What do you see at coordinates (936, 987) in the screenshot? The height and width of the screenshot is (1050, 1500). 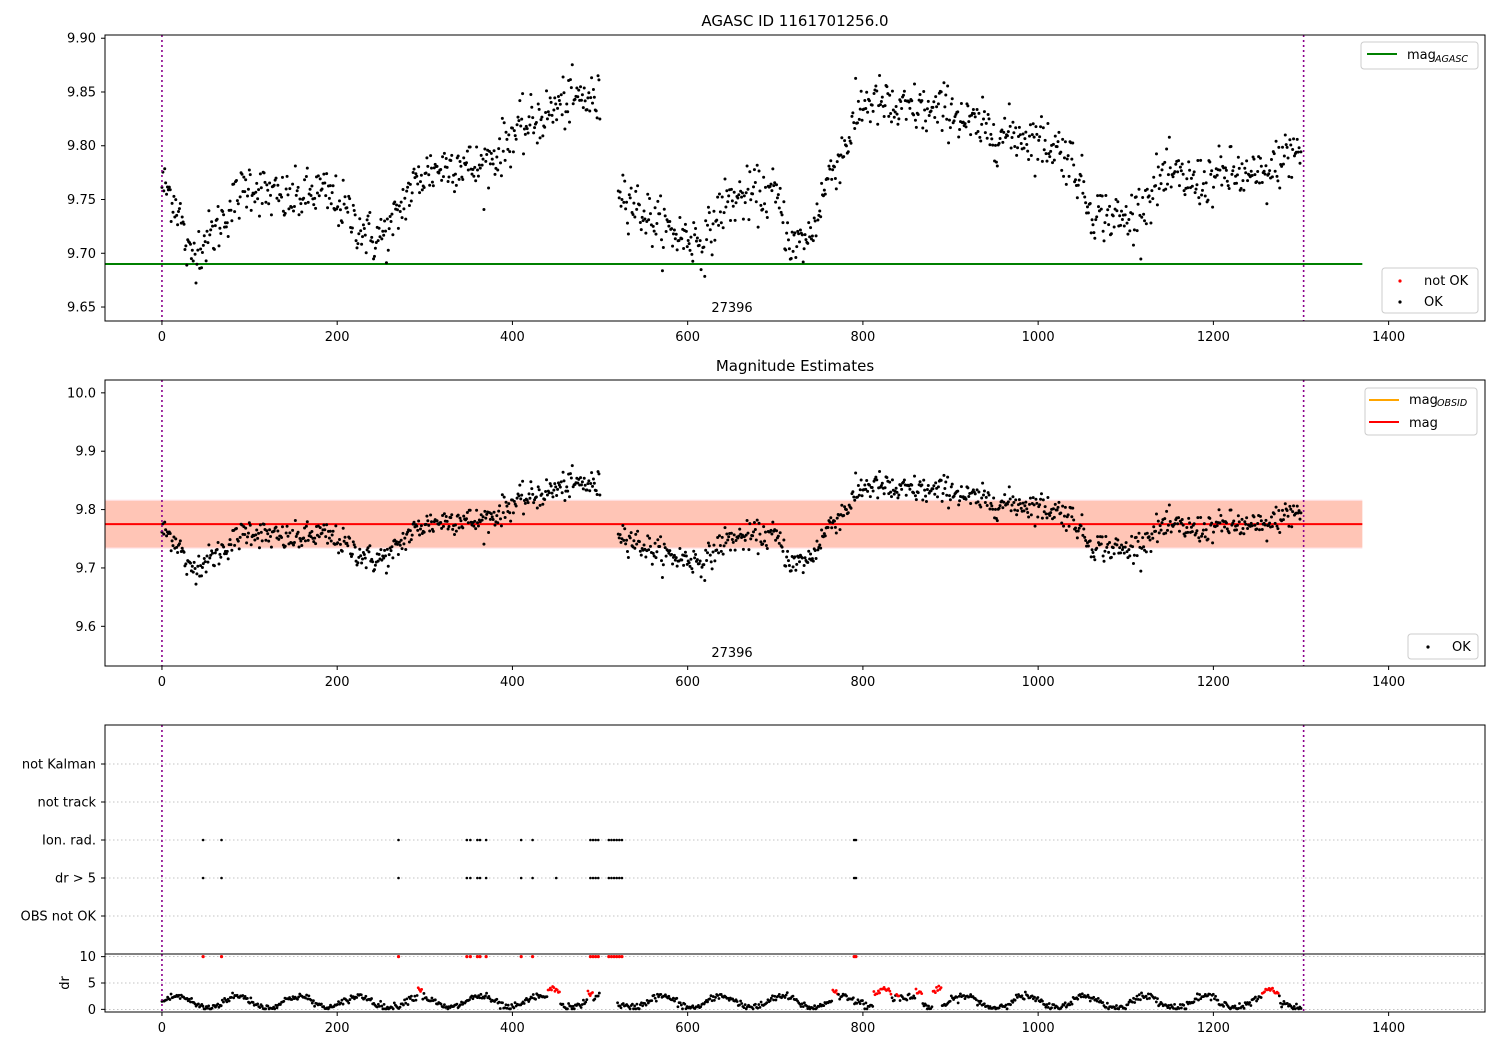 I see `dr-not-ok-point` at bounding box center [936, 987].